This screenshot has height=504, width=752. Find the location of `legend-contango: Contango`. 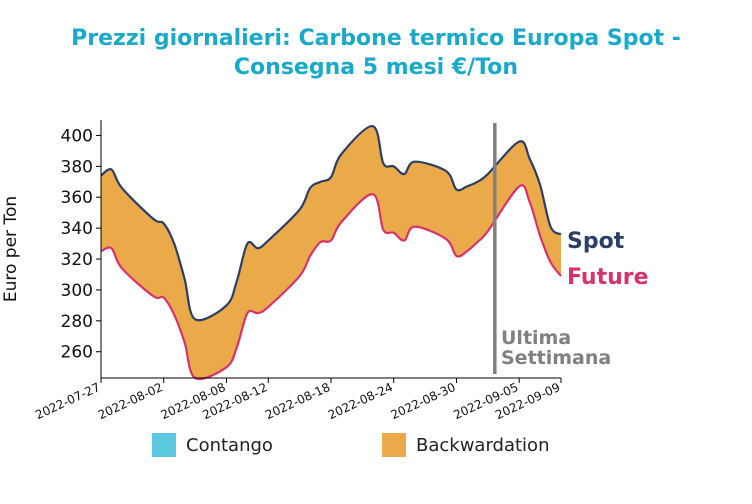

legend-contango: Contango is located at coordinates (212, 445).